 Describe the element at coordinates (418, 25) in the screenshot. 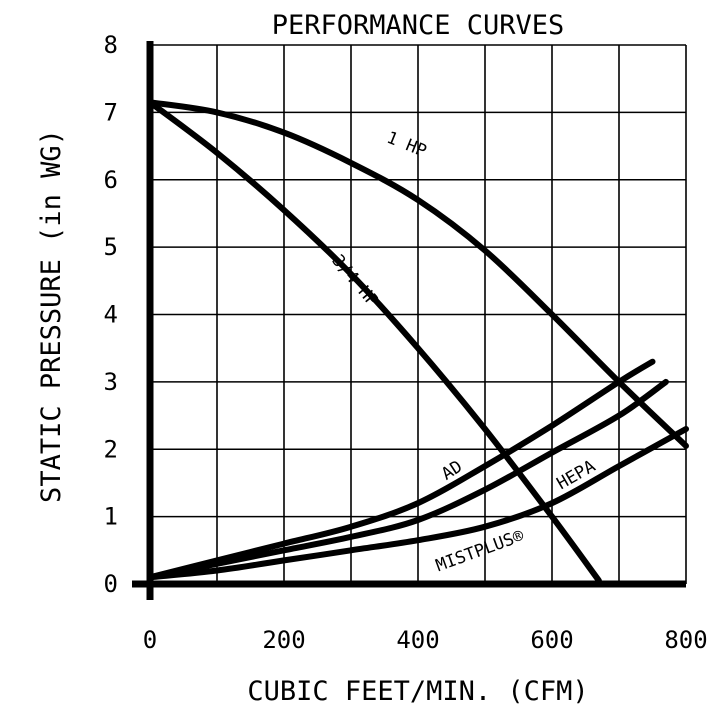

I see `chart-title: PERFORMANCE CURVES` at that location.